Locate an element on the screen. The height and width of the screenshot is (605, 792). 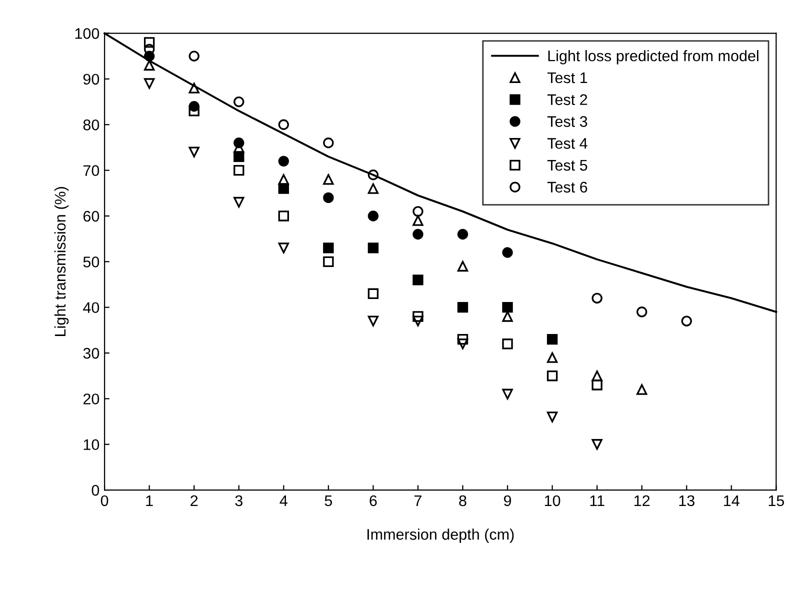
x-tick-label: 2 is located at coordinates (194, 500).